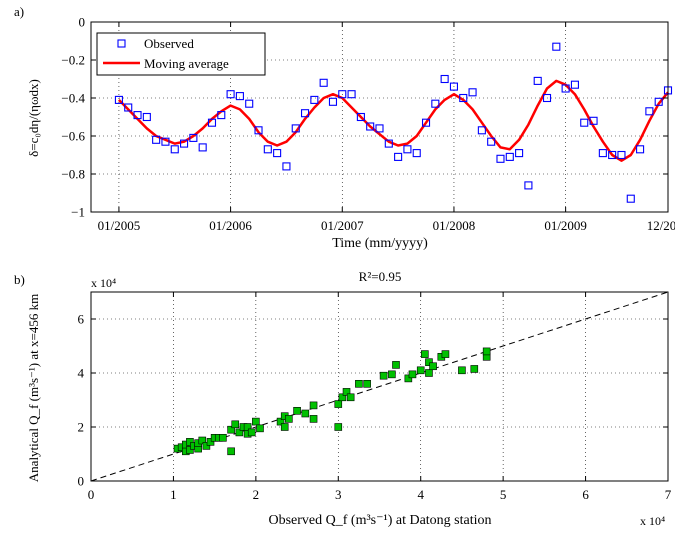 The height and width of the screenshot is (536, 675). What do you see at coordinates (19, 279) in the screenshot?
I see `panel-b-label: b)` at bounding box center [19, 279].